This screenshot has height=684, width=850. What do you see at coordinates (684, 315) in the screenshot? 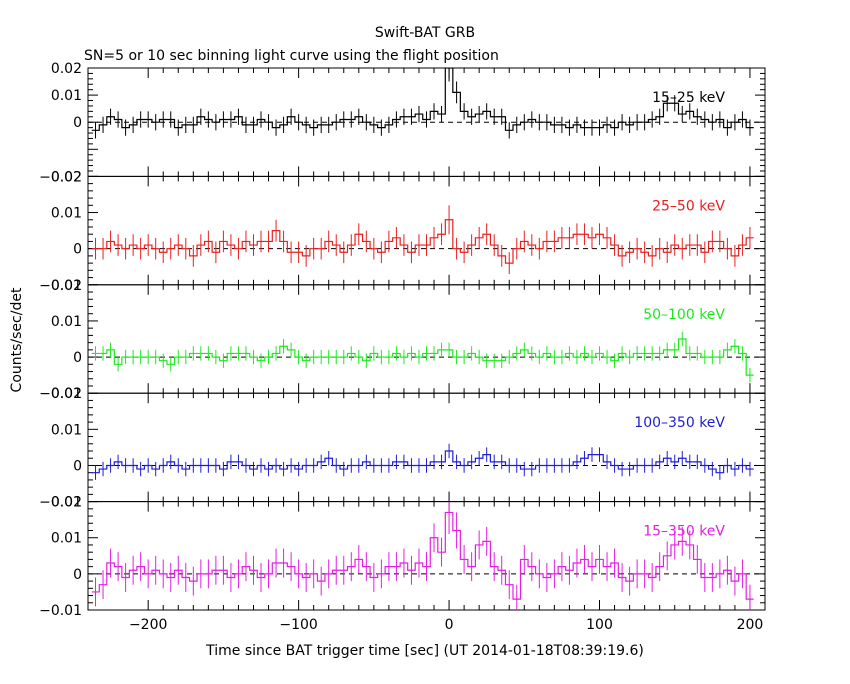
I see `series-label: 50–100 keV` at bounding box center [684, 315].